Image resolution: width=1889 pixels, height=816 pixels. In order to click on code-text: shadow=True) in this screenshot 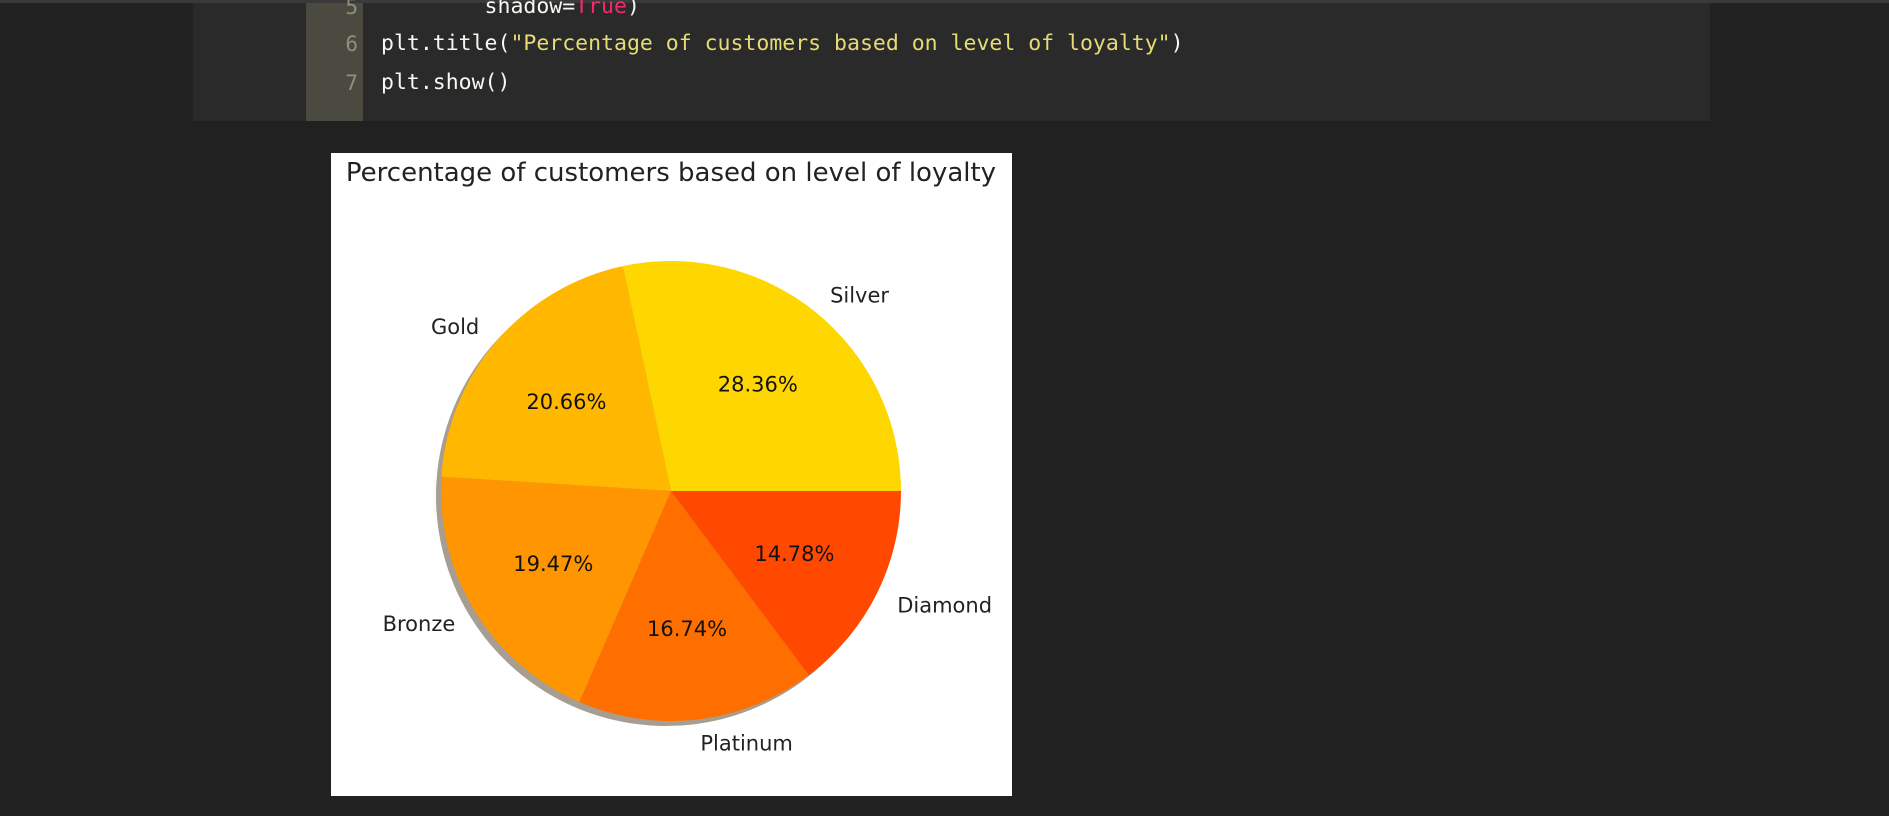, I will do `click(510, 11)`.